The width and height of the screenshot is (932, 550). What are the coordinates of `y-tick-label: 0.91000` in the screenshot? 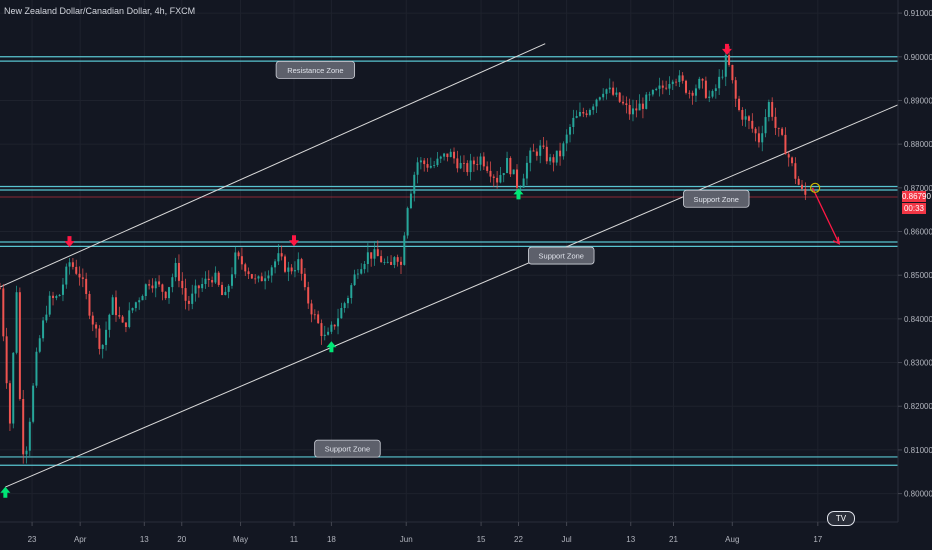 It's located at (918, 13).